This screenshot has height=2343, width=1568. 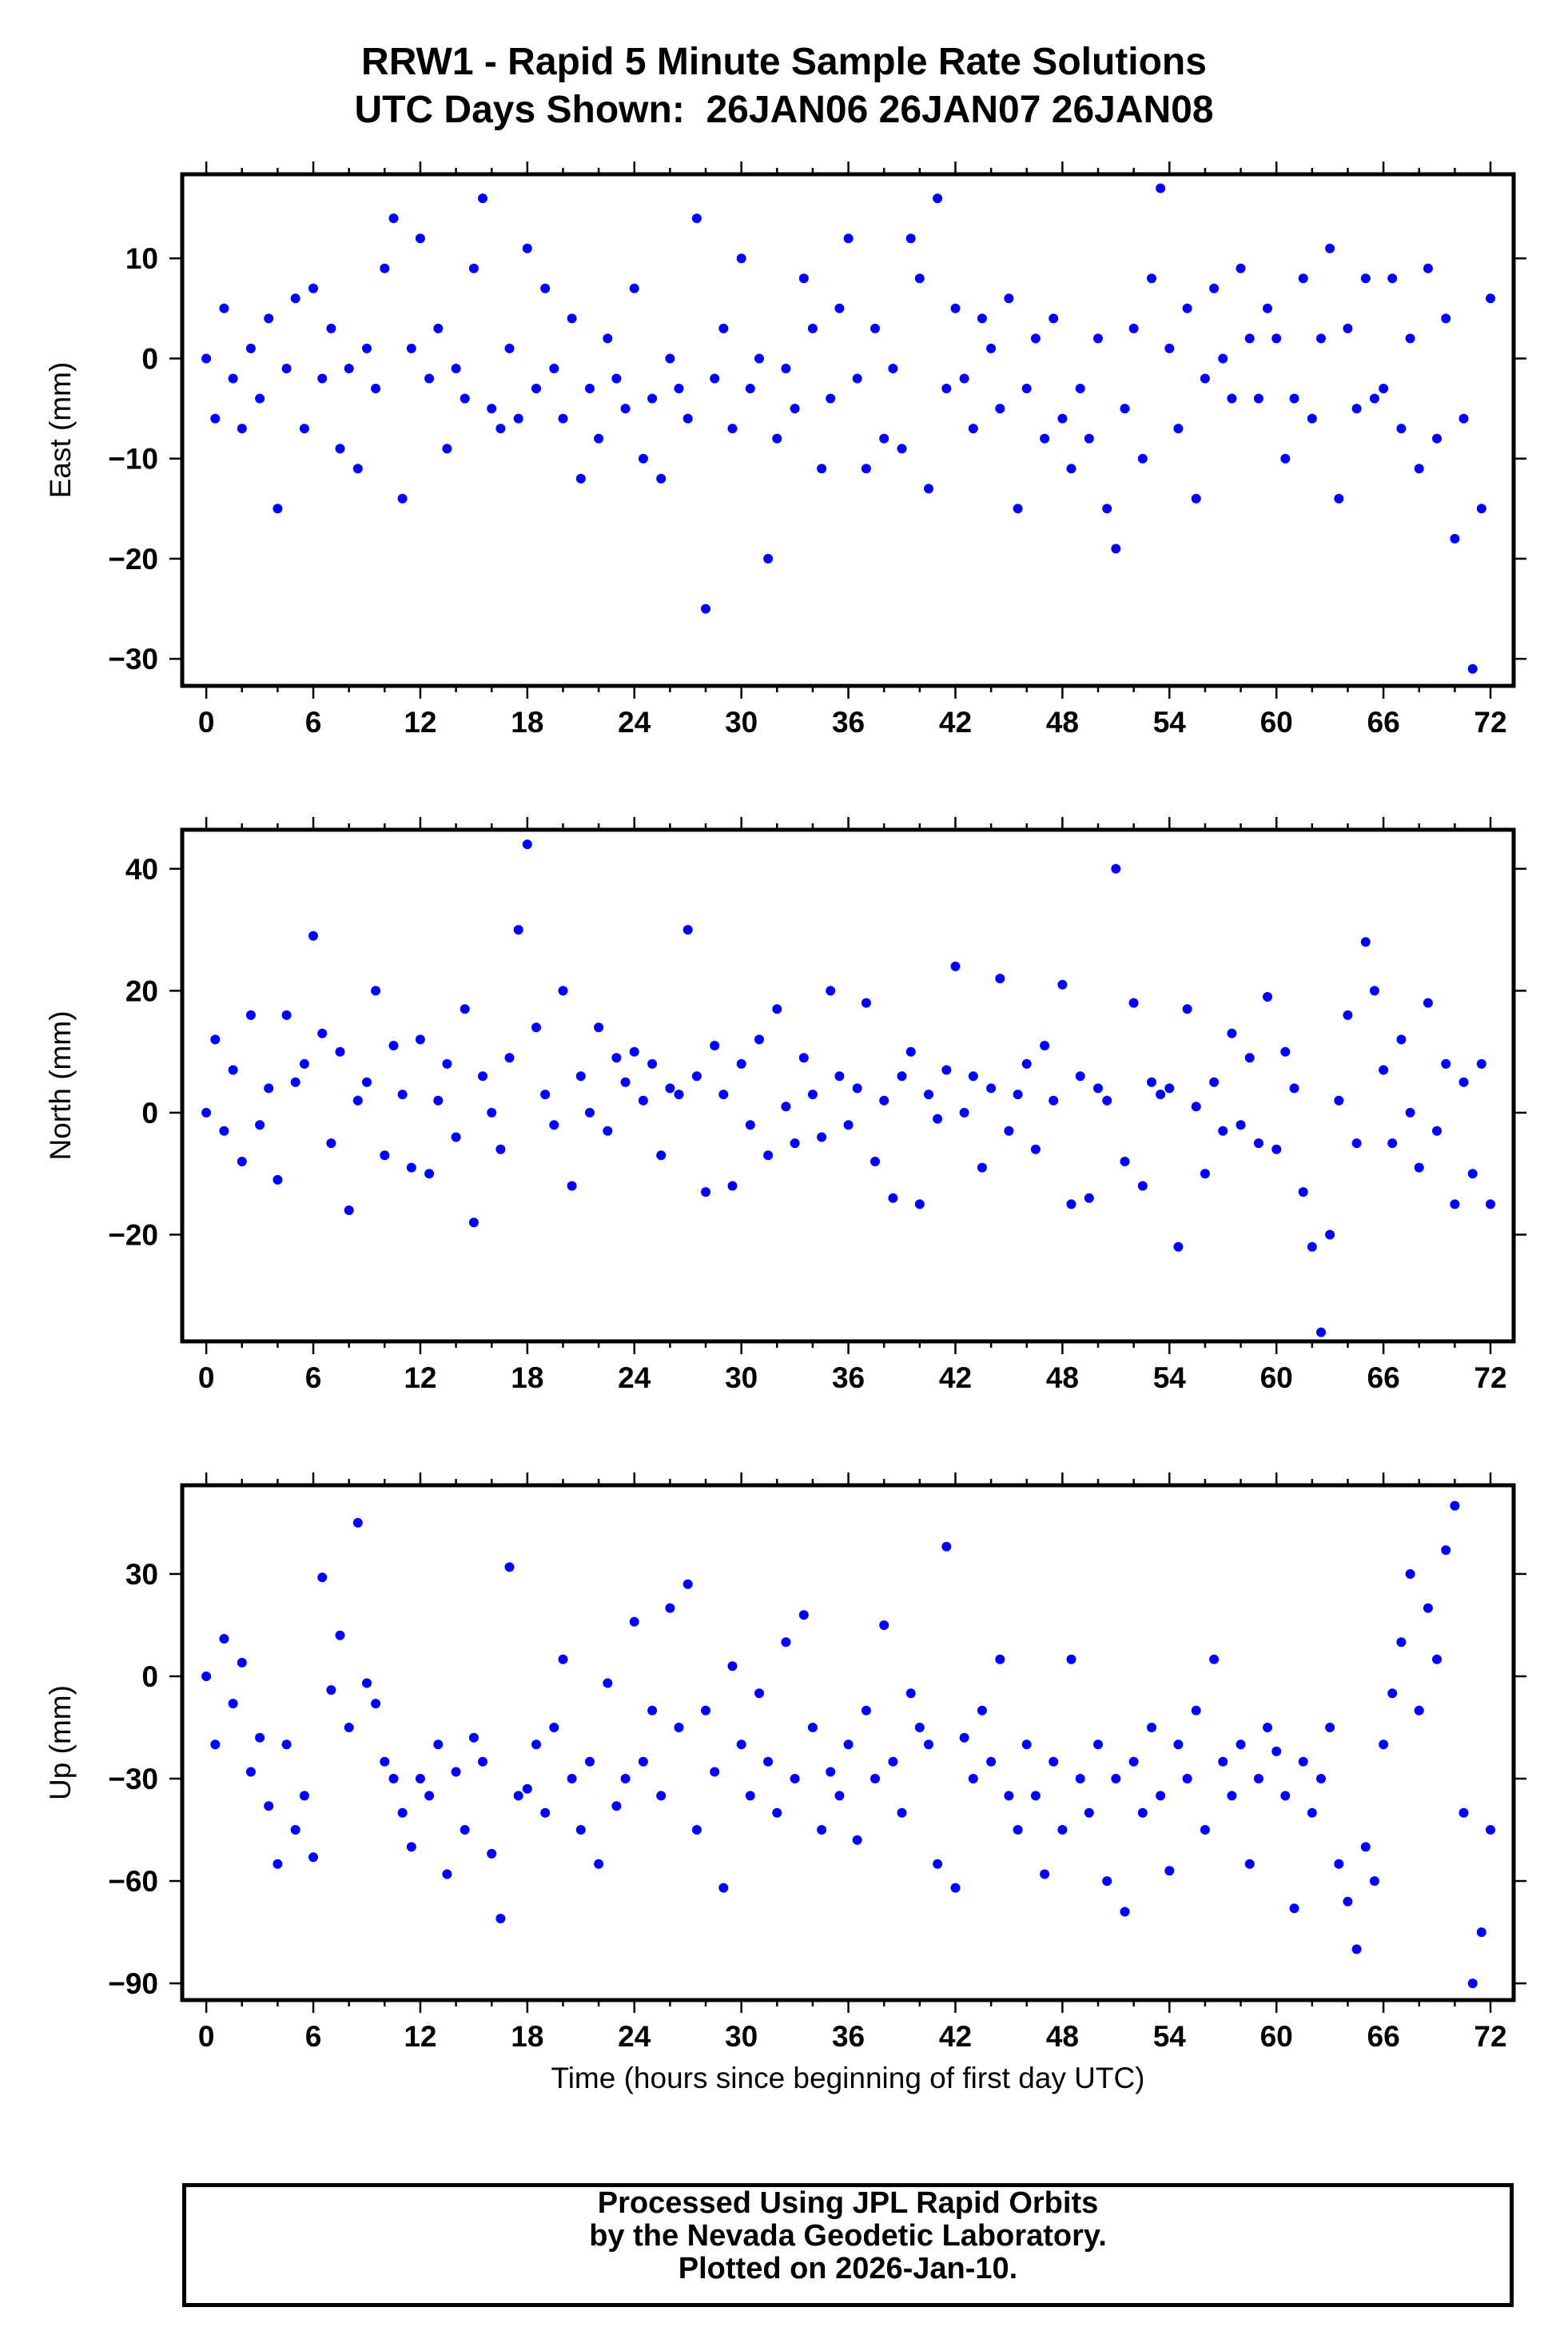 What do you see at coordinates (634, 2037) in the screenshot?
I see `up-x-tick-label: 24` at bounding box center [634, 2037].